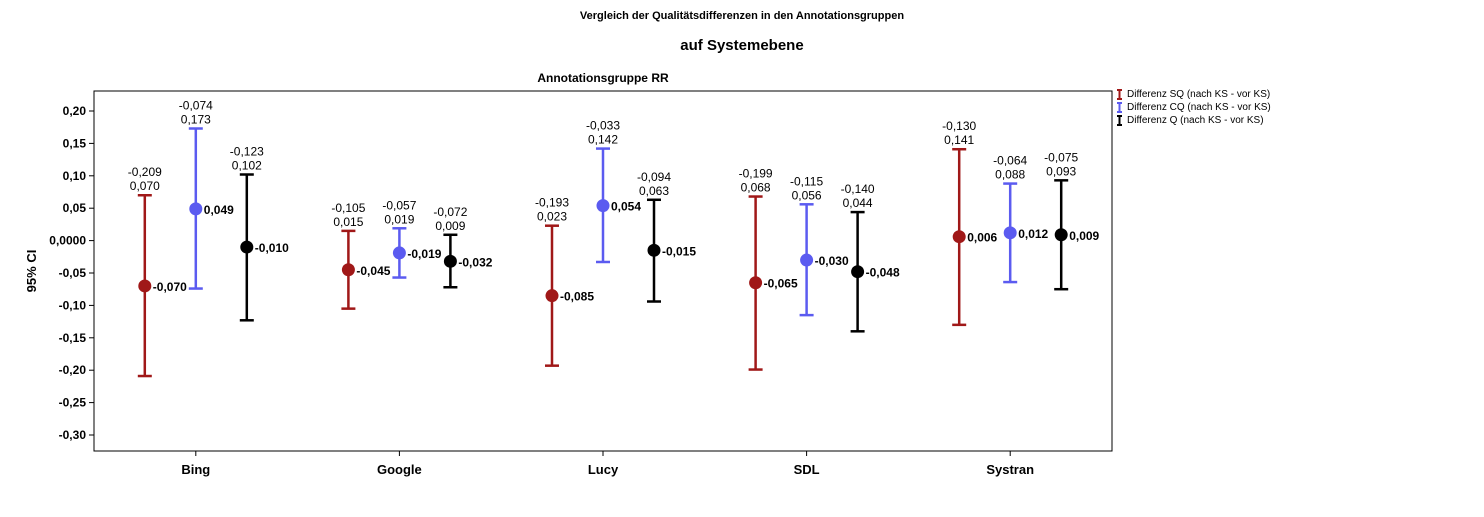 The height and width of the screenshot is (517, 1484). Describe the element at coordinates (1119, 107) in the screenshot. I see `legend-swatch-cq` at that location.